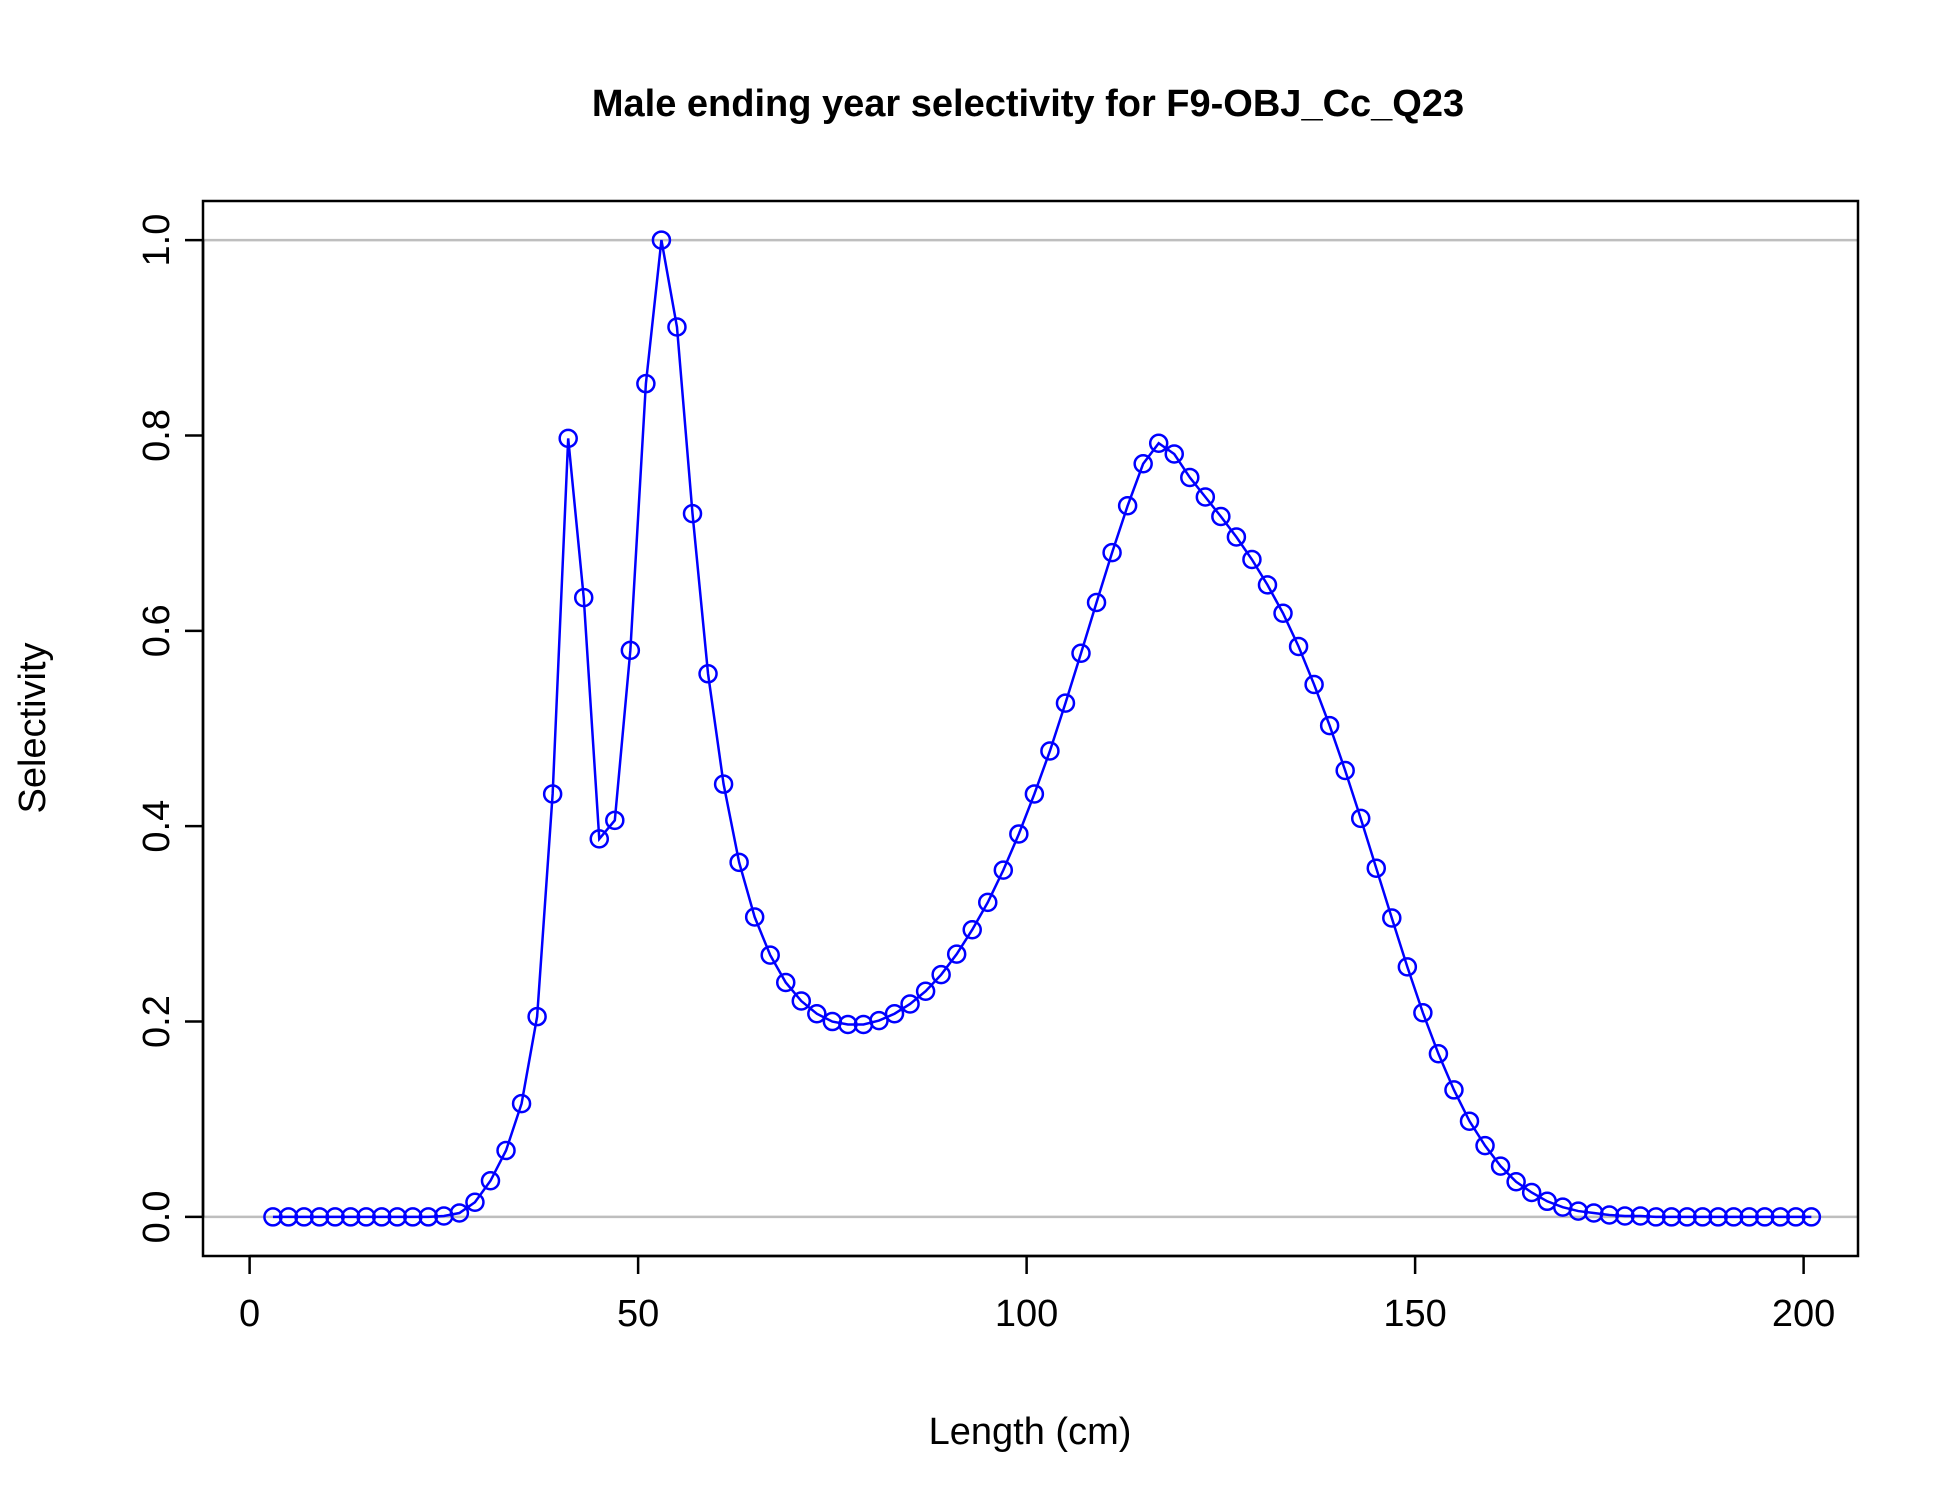  What do you see at coordinates (1414, 1314) in the screenshot?
I see `x-tick-label: 150` at bounding box center [1414, 1314].